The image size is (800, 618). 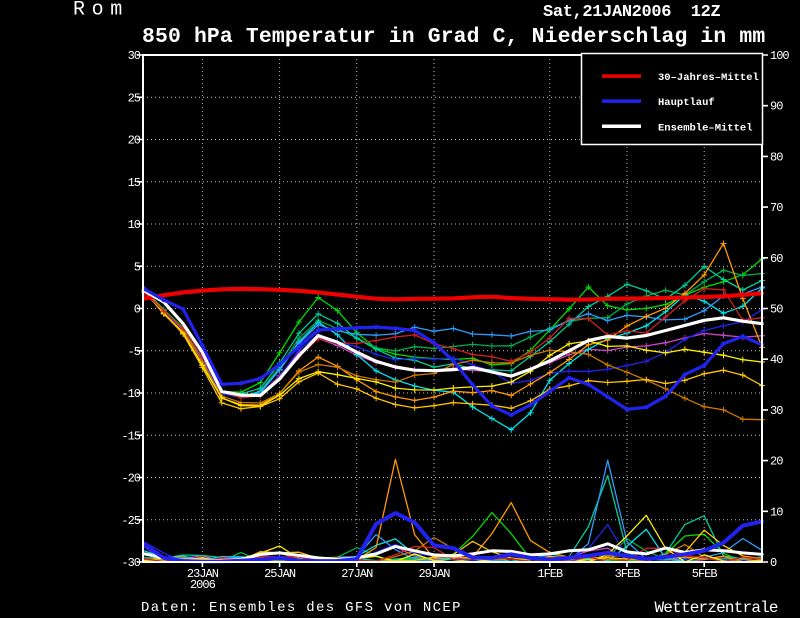 What do you see at coordinates (708, 78) in the screenshot?
I see `svg-text: 30–Jahres–Mittel` at bounding box center [708, 78].